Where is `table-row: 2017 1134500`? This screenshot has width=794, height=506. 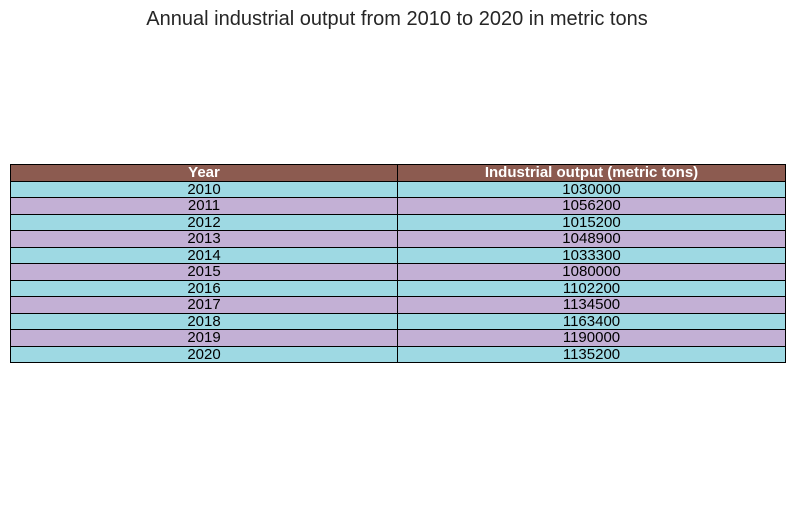 table-row: 2017 1134500 is located at coordinates (398, 305).